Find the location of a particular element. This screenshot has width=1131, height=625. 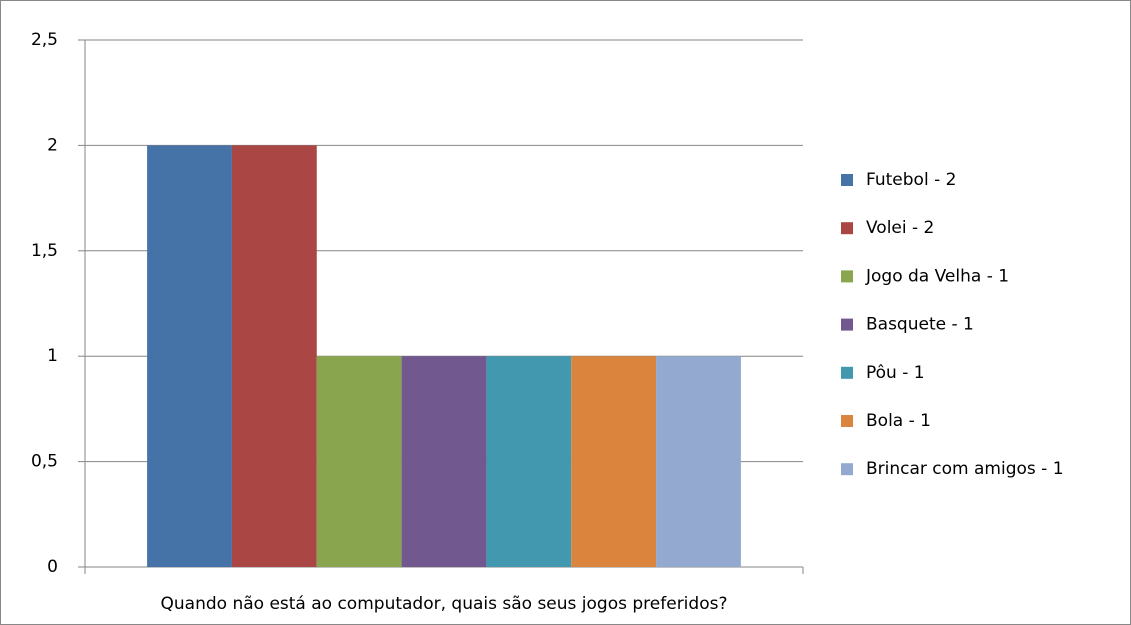

y-tick-label: 1,5 is located at coordinates (44, 251).